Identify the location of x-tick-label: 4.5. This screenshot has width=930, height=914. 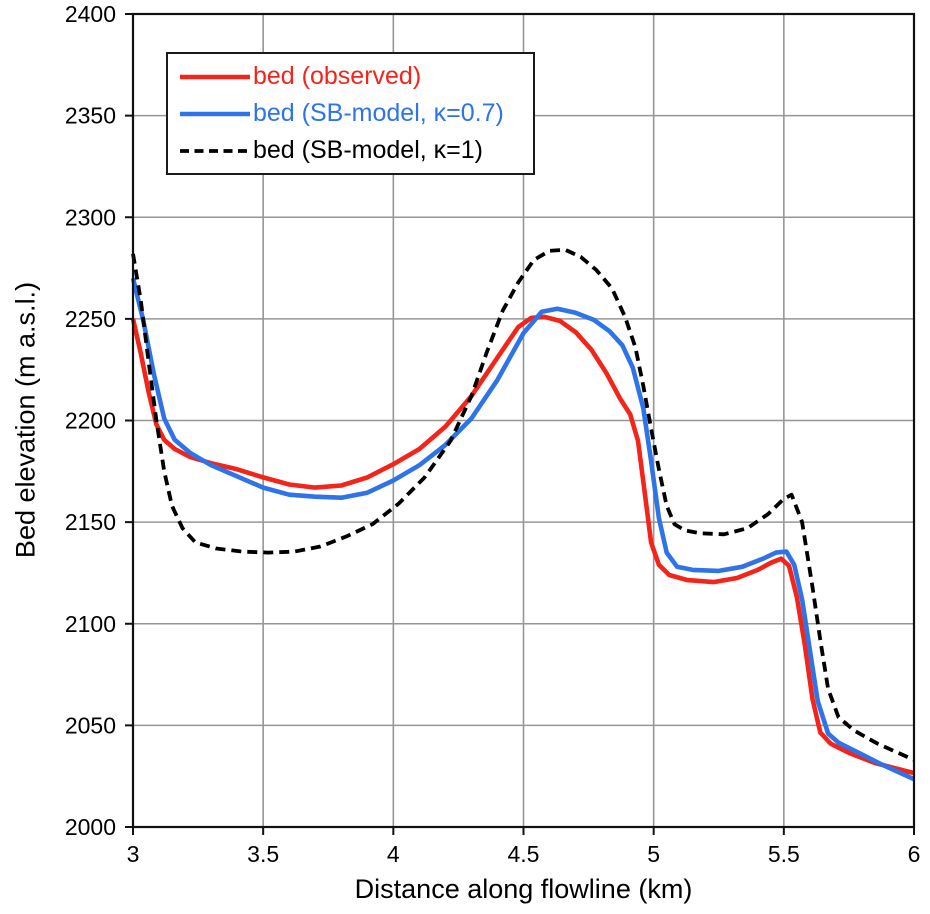
(524, 854).